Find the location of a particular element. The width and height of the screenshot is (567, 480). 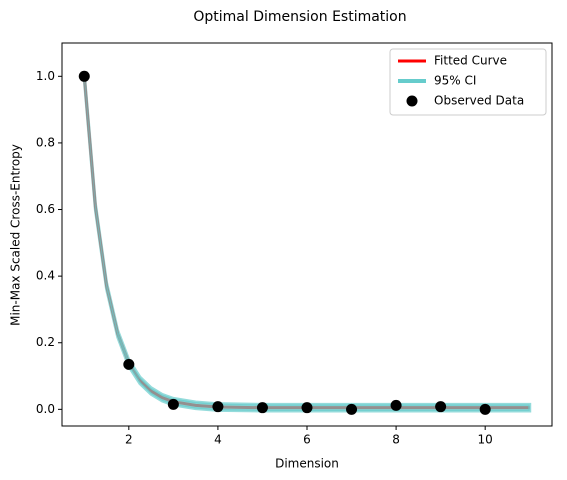

legend-label: Fitted Curve is located at coordinates (470, 61).